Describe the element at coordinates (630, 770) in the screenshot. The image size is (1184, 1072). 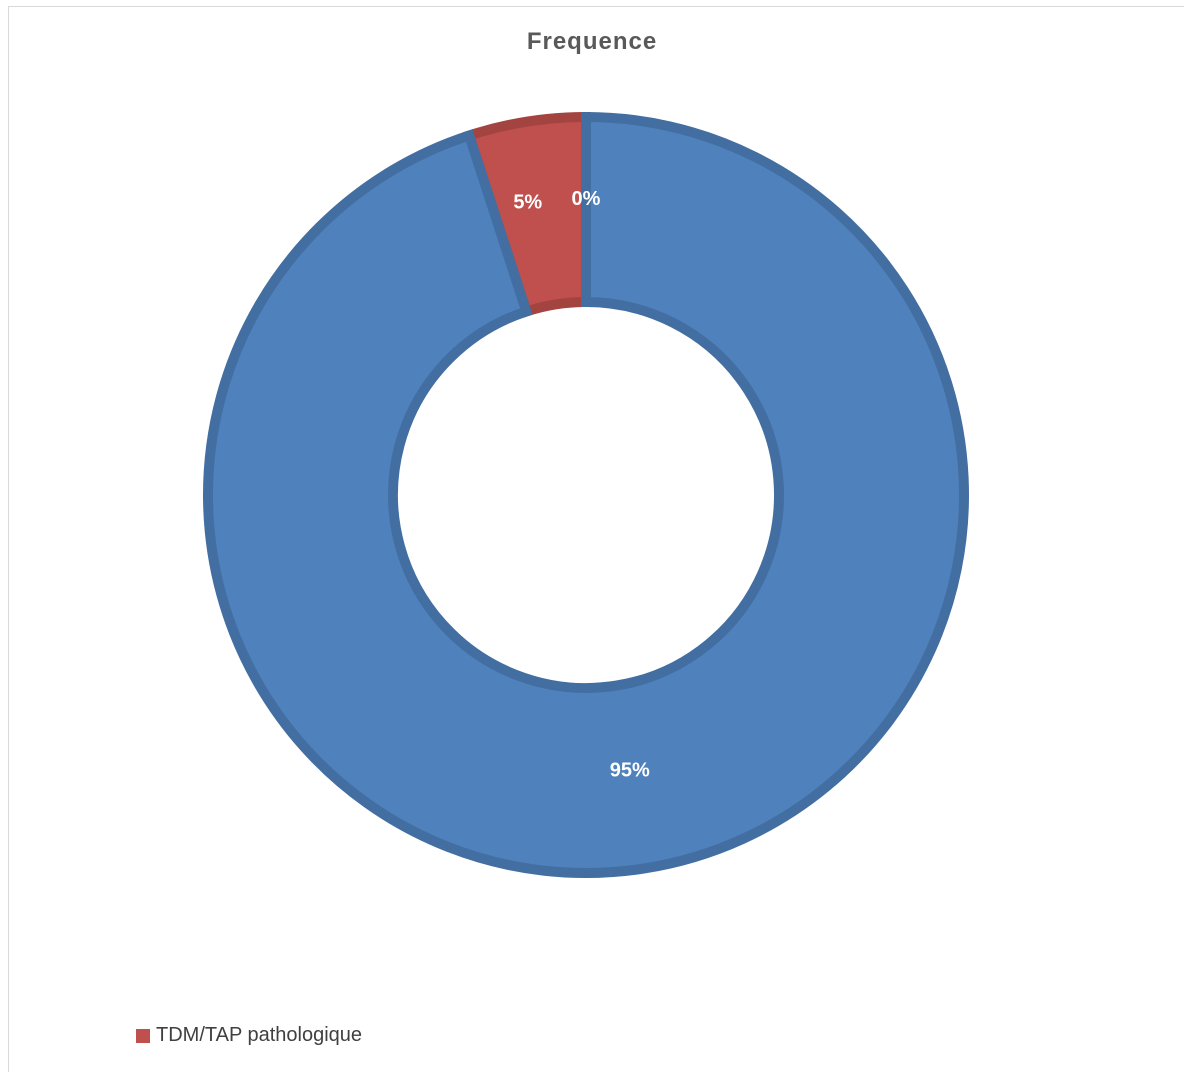
I see `data-label-third: 95%` at that location.